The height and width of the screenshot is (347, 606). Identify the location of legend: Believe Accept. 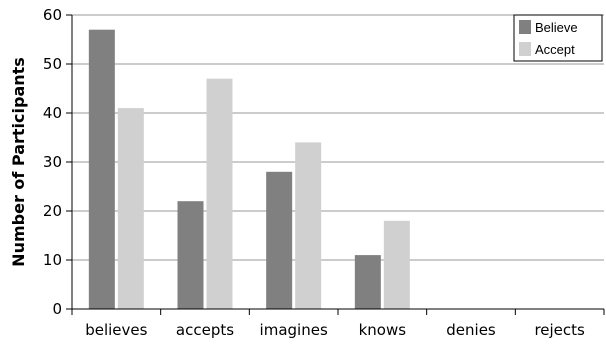
(558, 38).